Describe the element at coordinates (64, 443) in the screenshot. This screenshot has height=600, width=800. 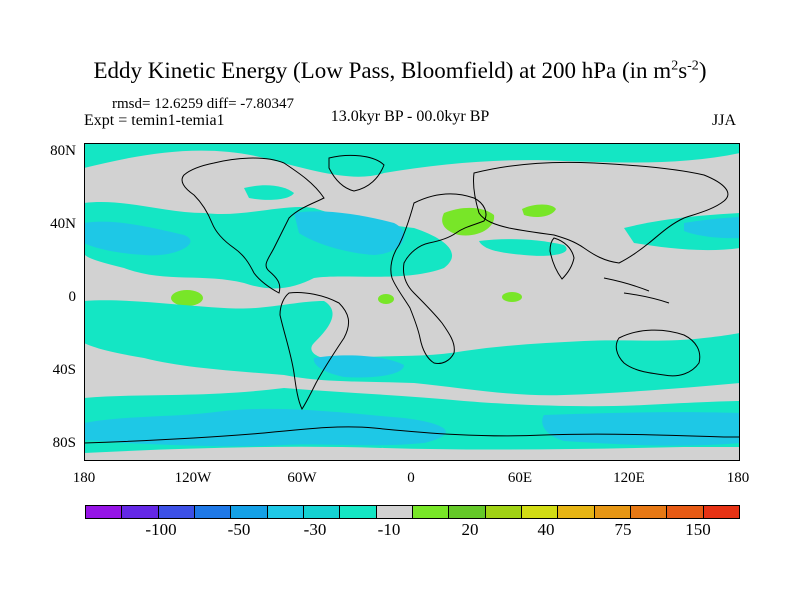
I see `ytick-label: 80S` at that location.